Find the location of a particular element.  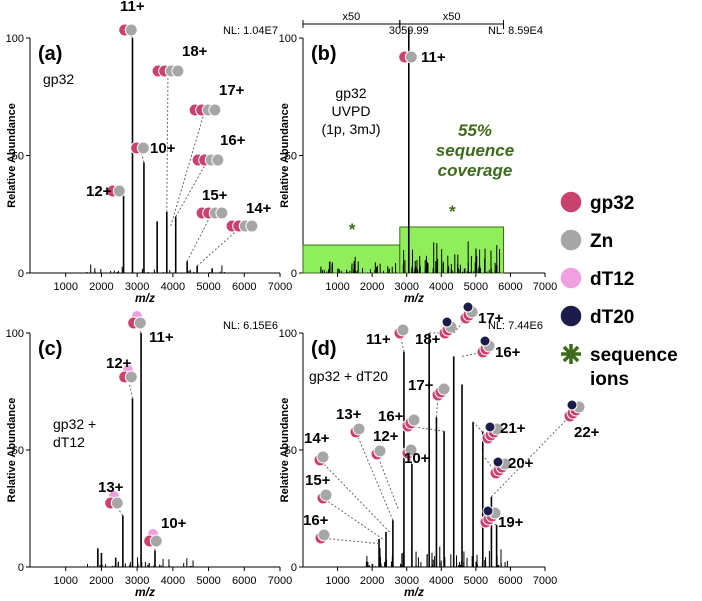

panel-label: (d) is located at coordinates (324, 349).